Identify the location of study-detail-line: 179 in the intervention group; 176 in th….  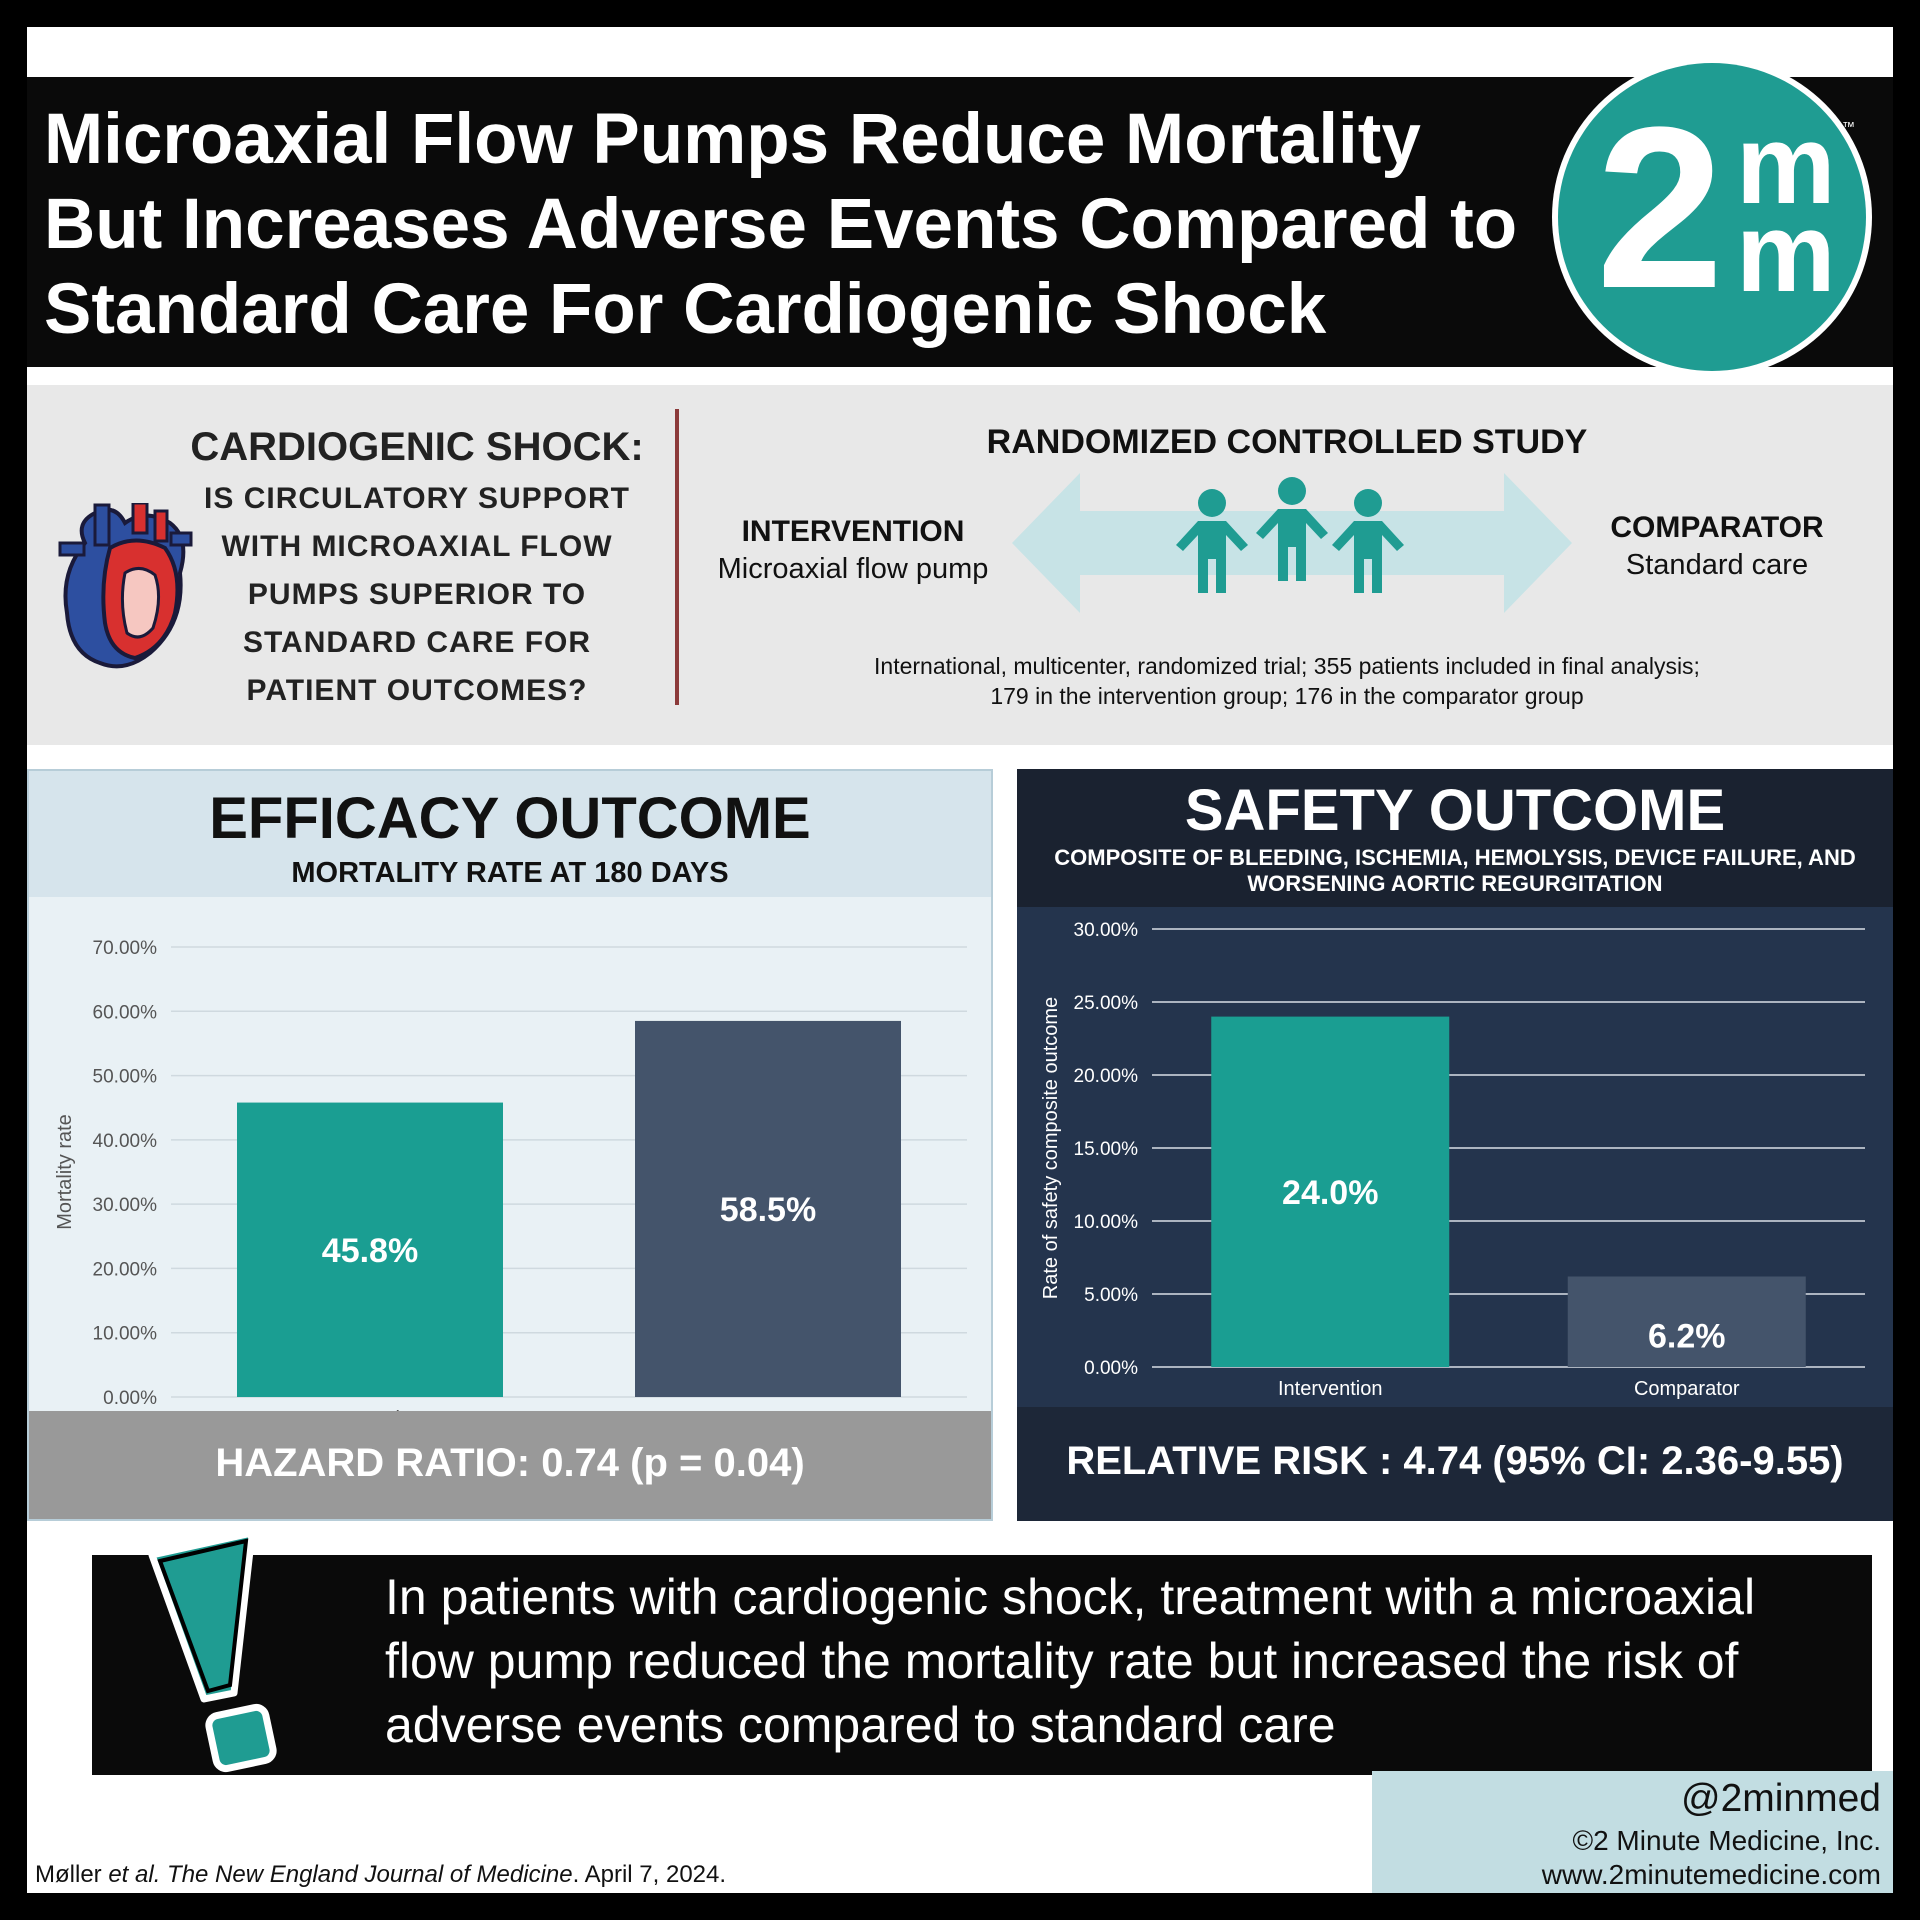
(1287, 696).